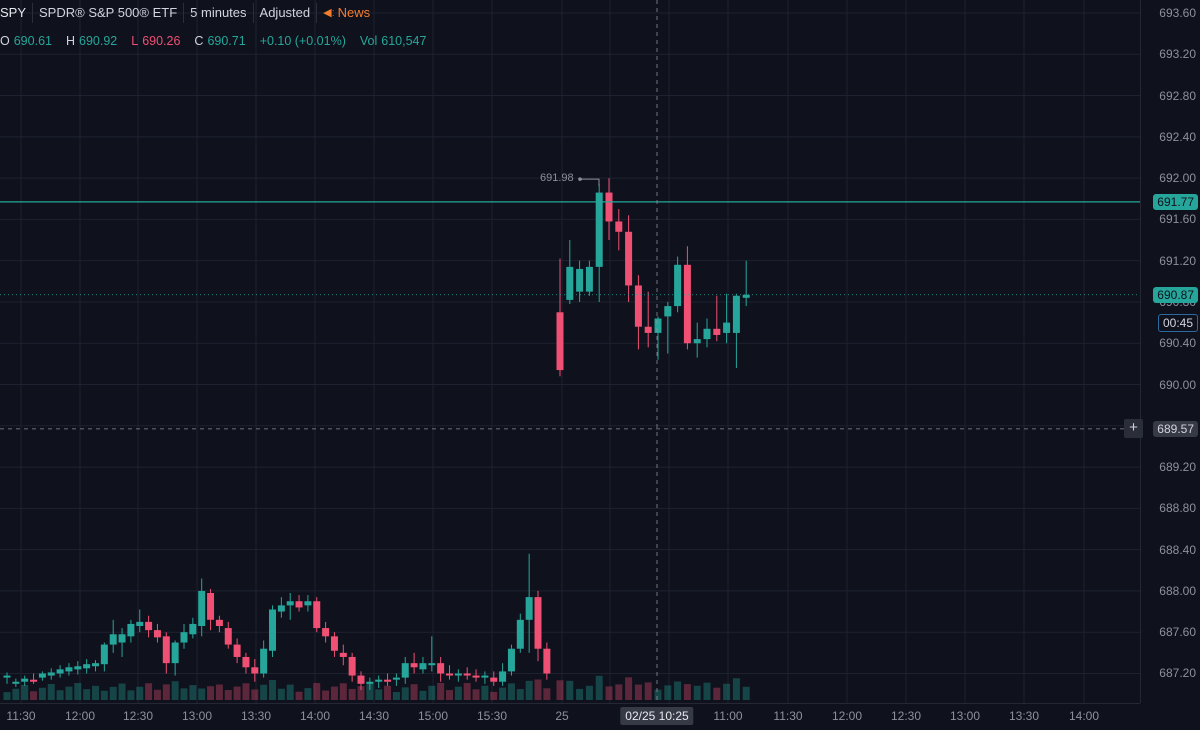 This screenshot has width=1200, height=730. Describe the element at coordinates (1084, 716) in the screenshot. I see `time-tick-label: 14:00` at that location.